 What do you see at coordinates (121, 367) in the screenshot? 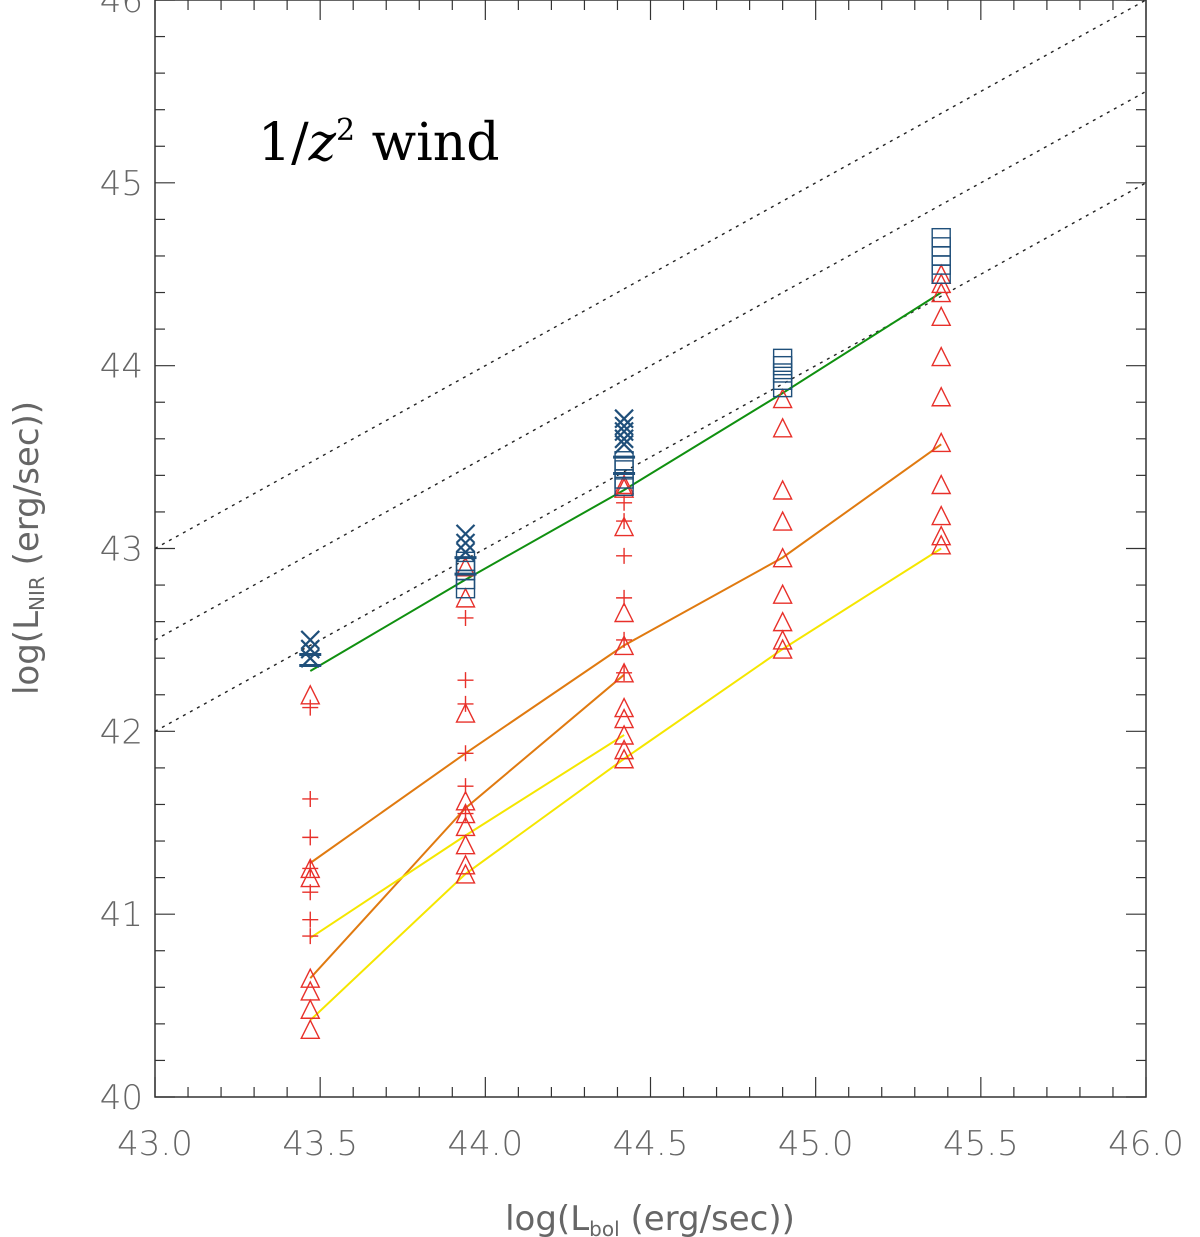
I see `y-tick-label: 44` at bounding box center [121, 367].